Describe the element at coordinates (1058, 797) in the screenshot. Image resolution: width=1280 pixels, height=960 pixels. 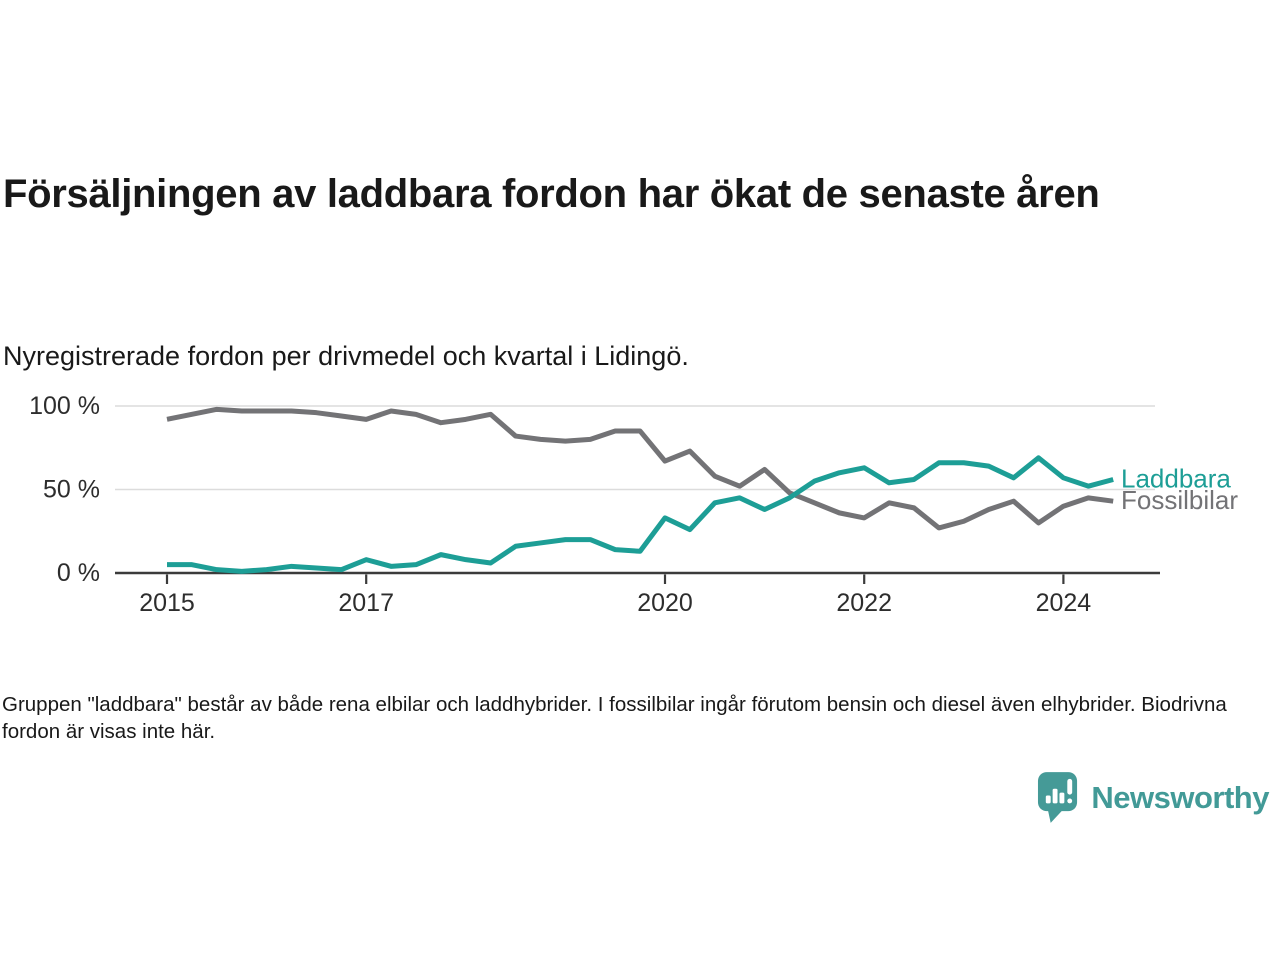
I see `newsworthy-bubble-chart-icon` at that location.